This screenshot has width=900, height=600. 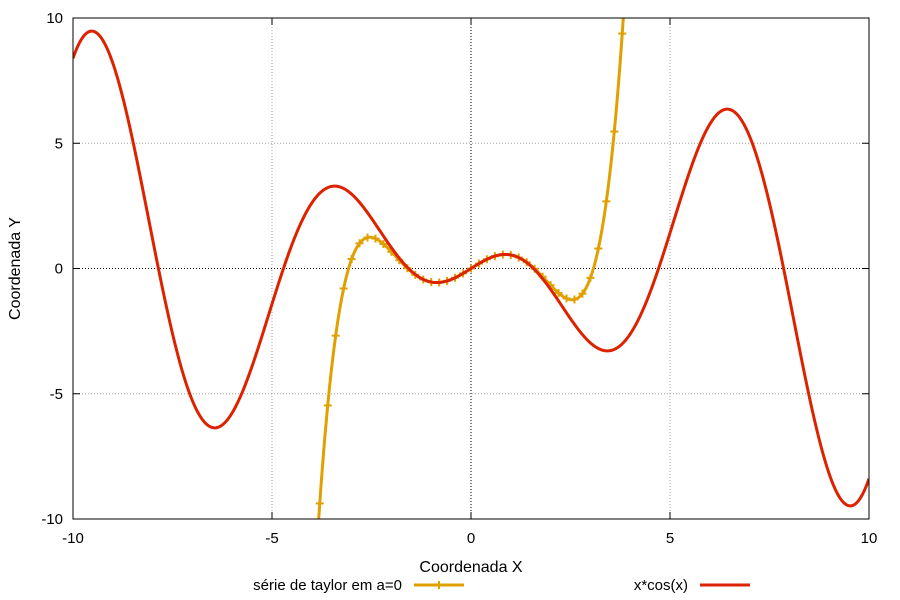 I want to click on y-tick-label: 5, so click(x=59, y=143).